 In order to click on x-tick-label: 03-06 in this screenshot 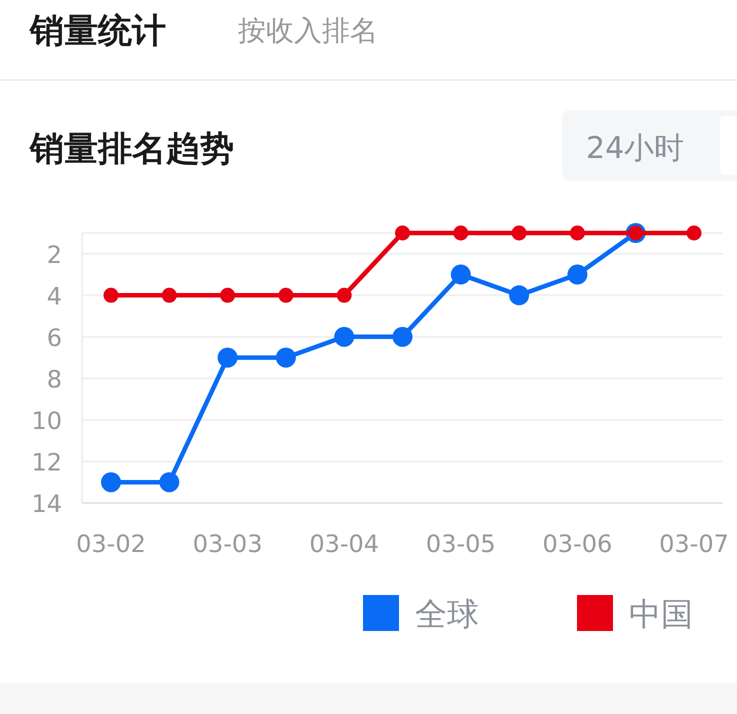, I will do `click(577, 544)`.